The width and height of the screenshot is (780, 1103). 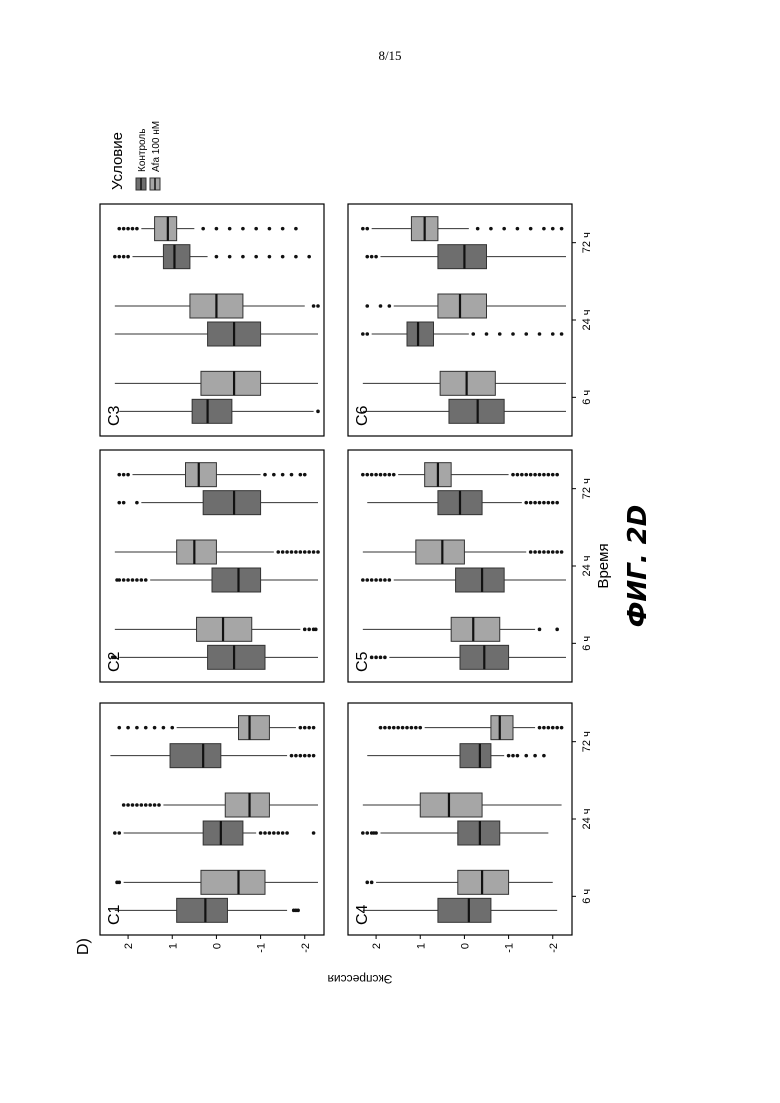 What do you see at coordinates (603, 565) in the screenshot?
I see `x-axis-label: Время` at bounding box center [603, 565].